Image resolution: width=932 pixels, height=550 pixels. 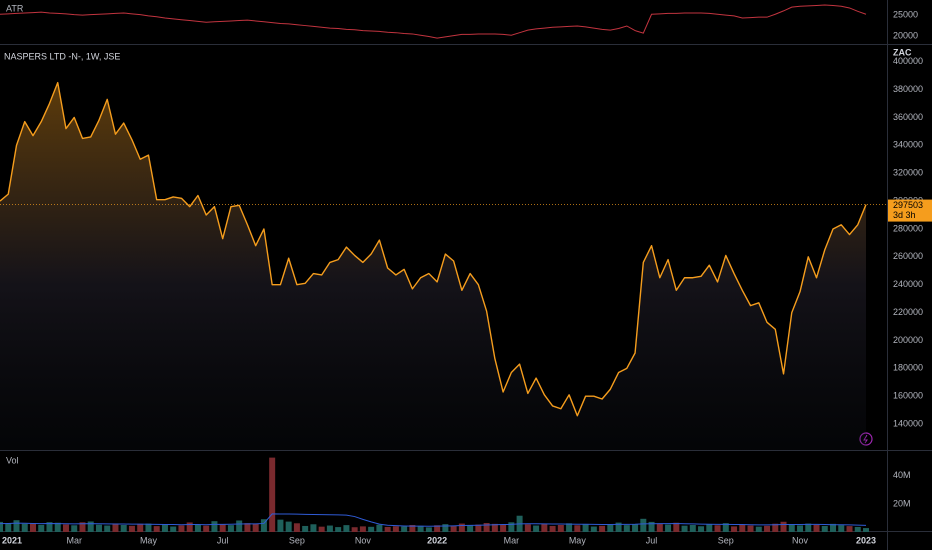 I want to click on y-tick-label: 360000, so click(x=908, y=117).